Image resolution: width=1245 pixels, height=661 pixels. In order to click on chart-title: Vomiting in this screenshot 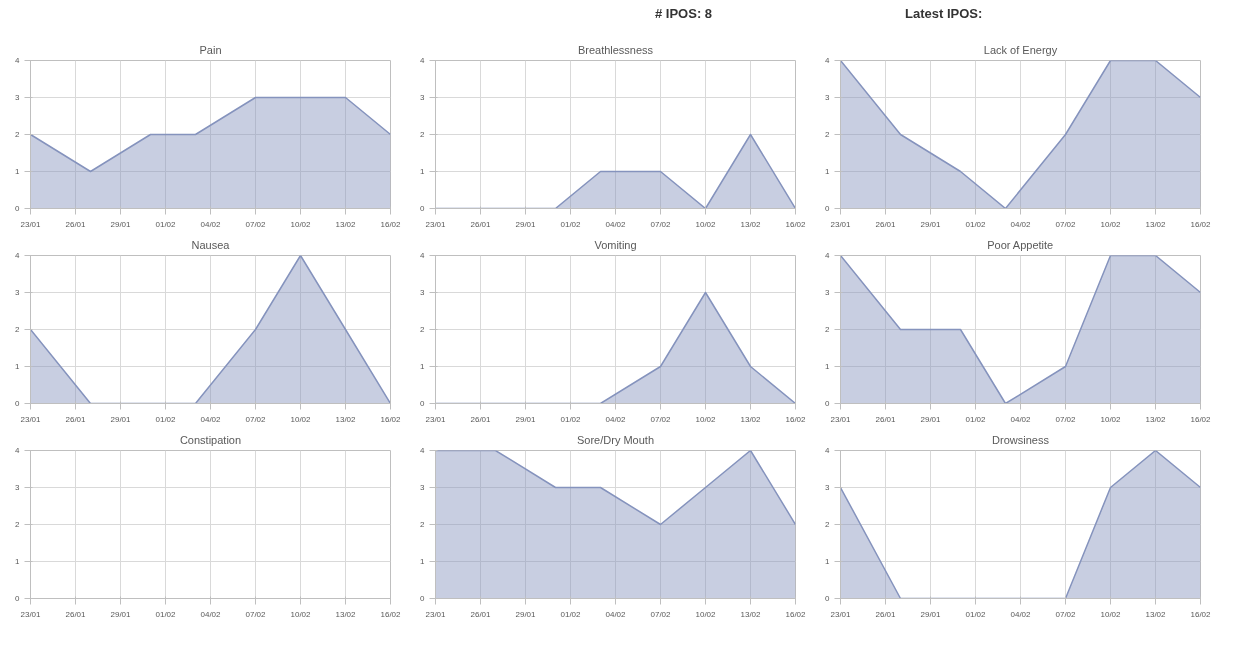, I will do `click(615, 244)`.